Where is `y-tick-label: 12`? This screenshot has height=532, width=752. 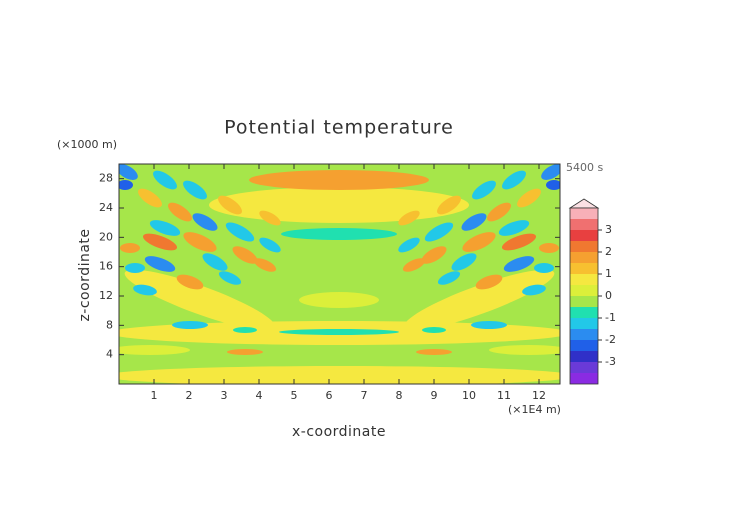
y-tick-label: 12 is located at coordinates (106, 295).